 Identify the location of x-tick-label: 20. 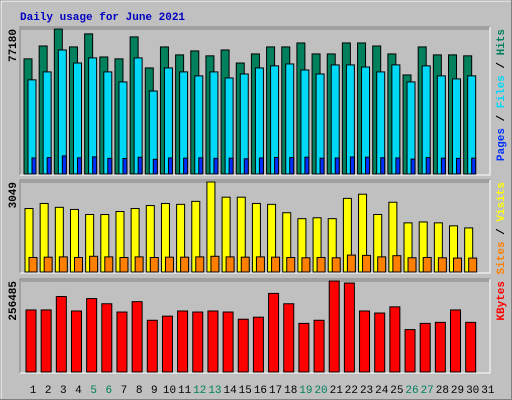
(320, 391).